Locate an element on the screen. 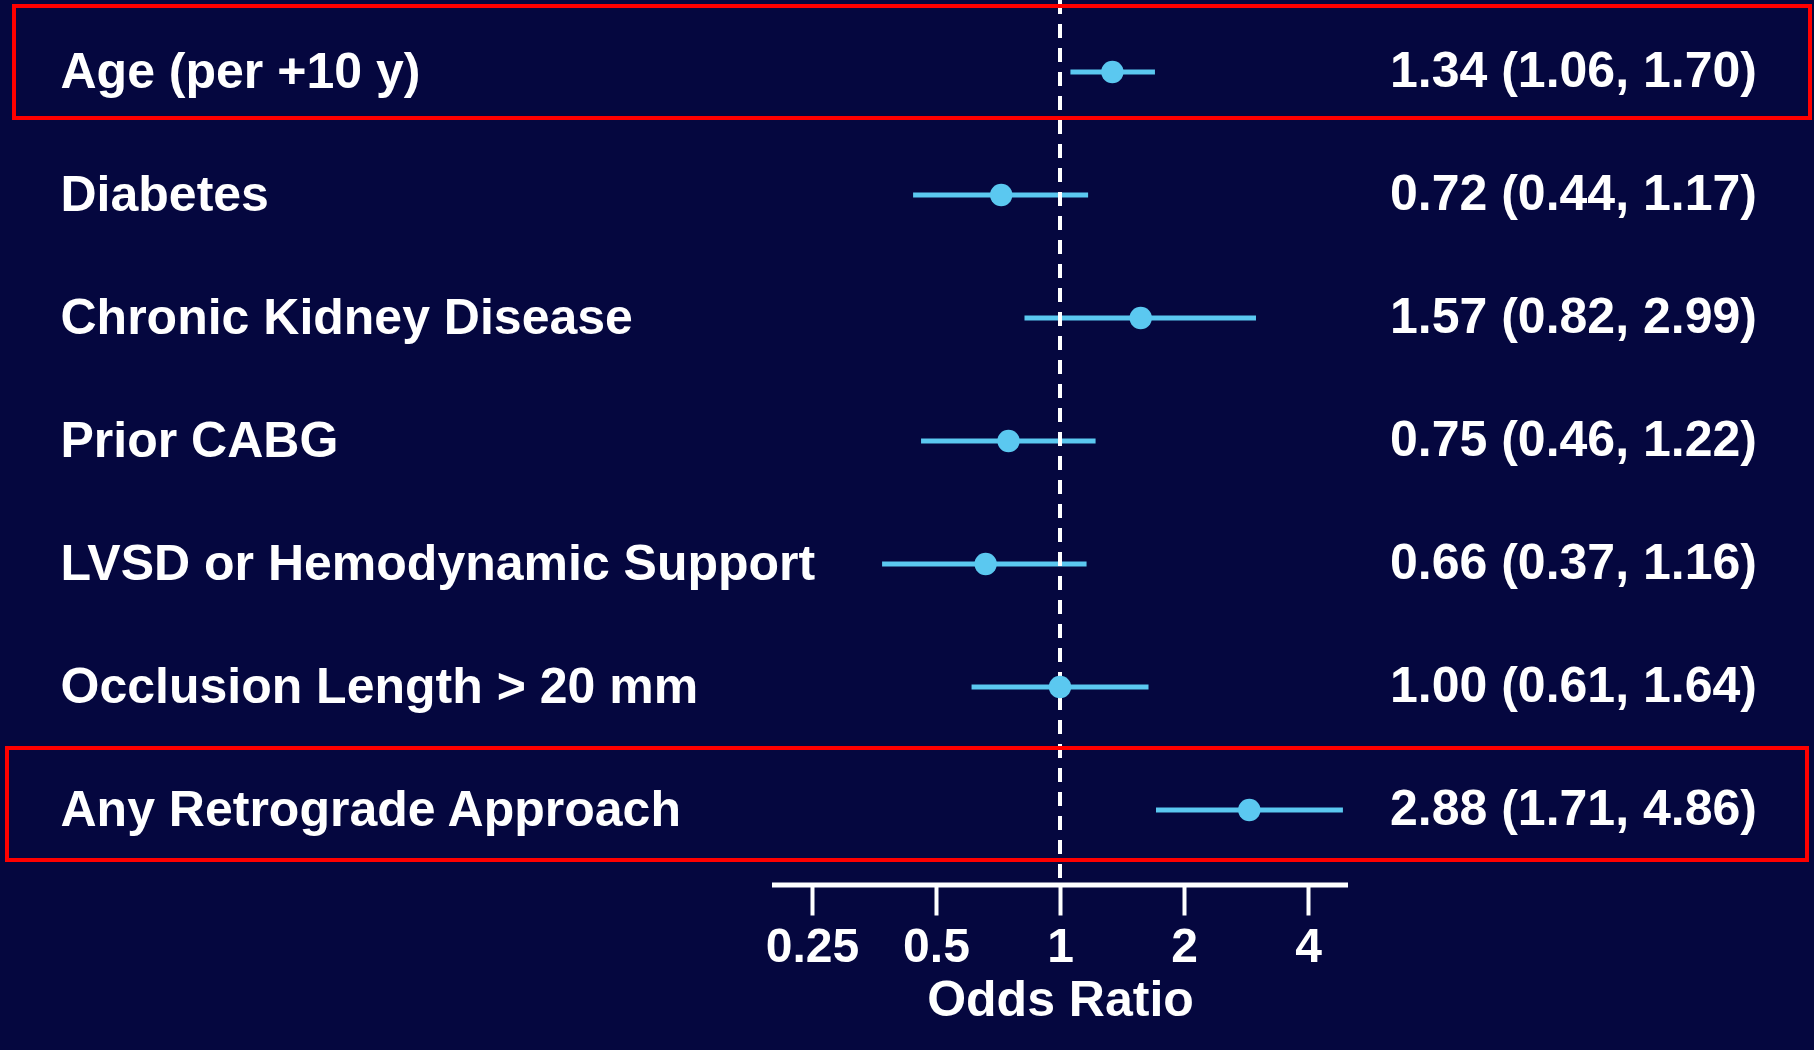 The width and height of the screenshot is (1814, 1050). x-tick-label: 0.5 is located at coordinates (936, 945).